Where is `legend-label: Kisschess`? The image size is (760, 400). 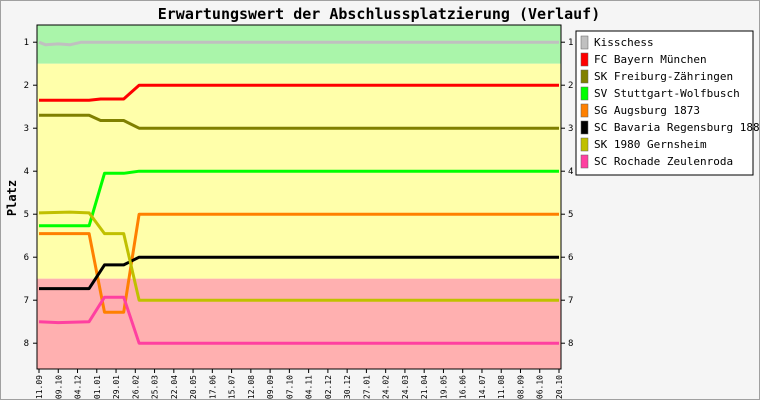 legend-label: Kisschess is located at coordinates (624, 42).